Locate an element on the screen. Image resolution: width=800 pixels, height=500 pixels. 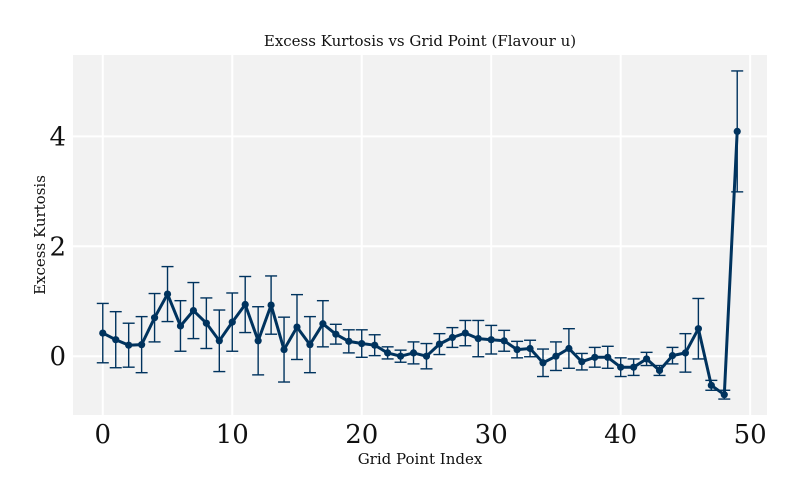
x-tick-label: 20 is located at coordinates (361, 435).